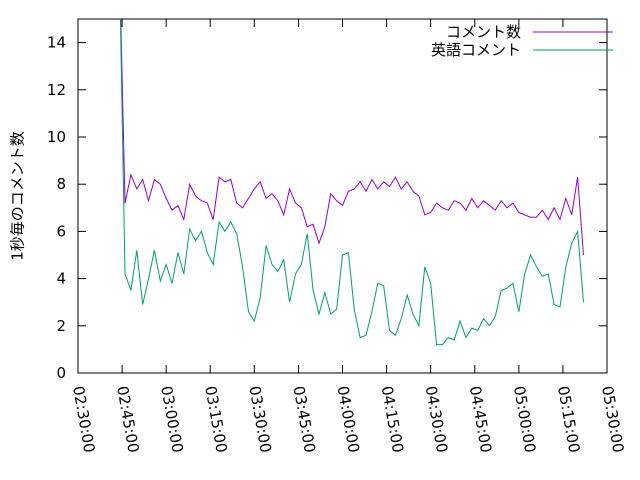 The height and width of the screenshot is (480, 640). Describe the element at coordinates (480, 419) in the screenshot. I see `x-tick-label: 04:45:00` at that location.